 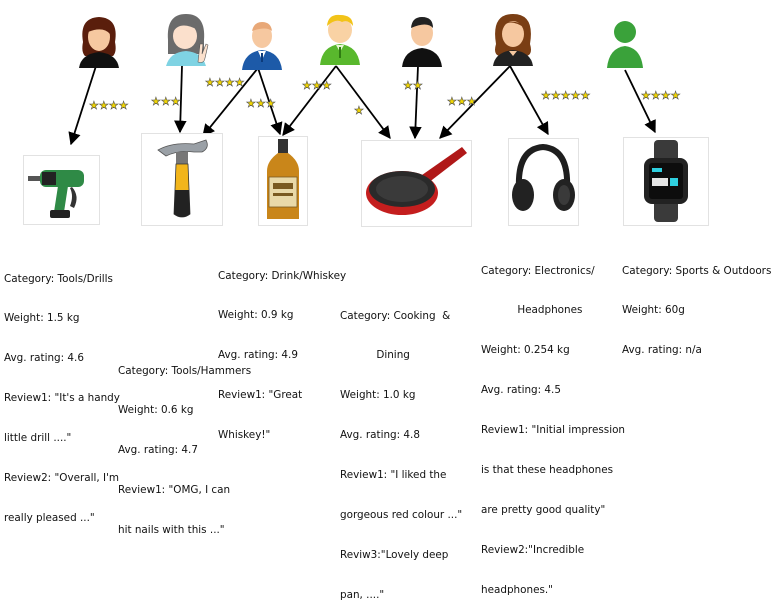 What do you see at coordinates (260, 395) in the screenshot?
I see `whiskey-review1-line1: Review1: "Great` at bounding box center [260, 395].